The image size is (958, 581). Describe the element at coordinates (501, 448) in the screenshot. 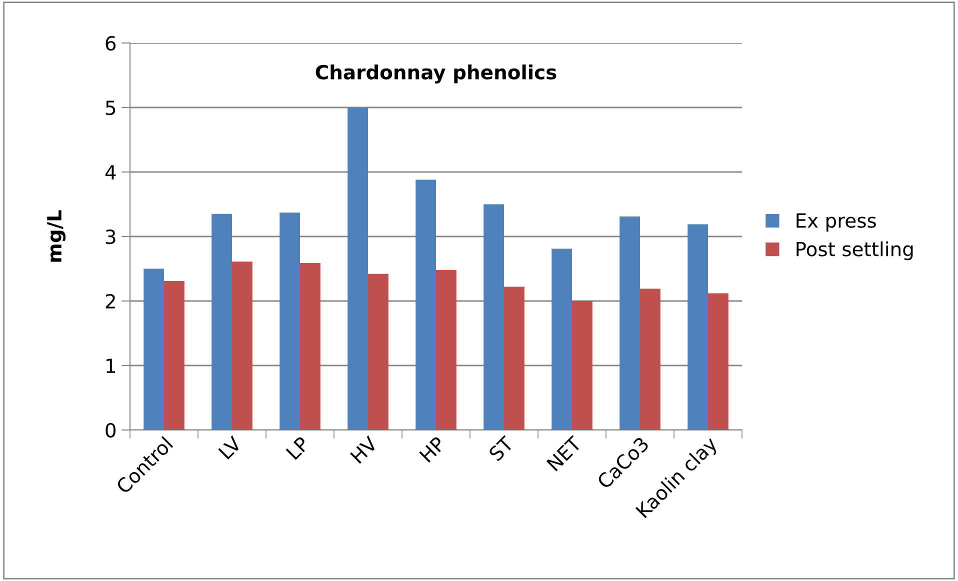

I see `x-tick-label: ST` at that location.